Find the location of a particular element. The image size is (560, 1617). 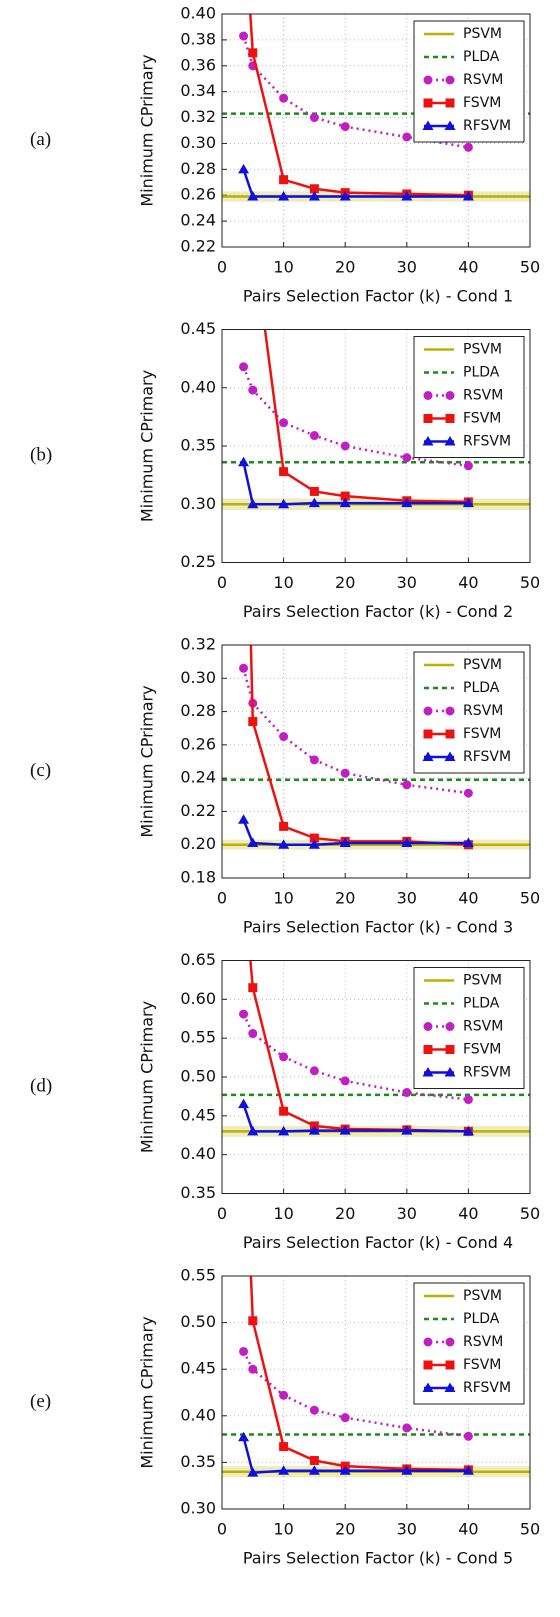

legend-label: RFSVM is located at coordinates (487, 757).